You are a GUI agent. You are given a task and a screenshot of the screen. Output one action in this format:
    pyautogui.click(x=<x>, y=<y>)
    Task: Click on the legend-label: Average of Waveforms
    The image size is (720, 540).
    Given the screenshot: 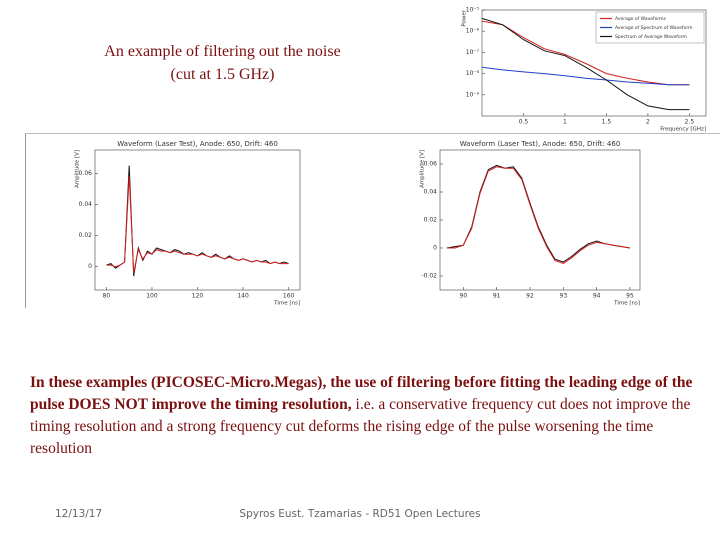 What is the action you would take?
    pyautogui.click(x=641, y=19)
    